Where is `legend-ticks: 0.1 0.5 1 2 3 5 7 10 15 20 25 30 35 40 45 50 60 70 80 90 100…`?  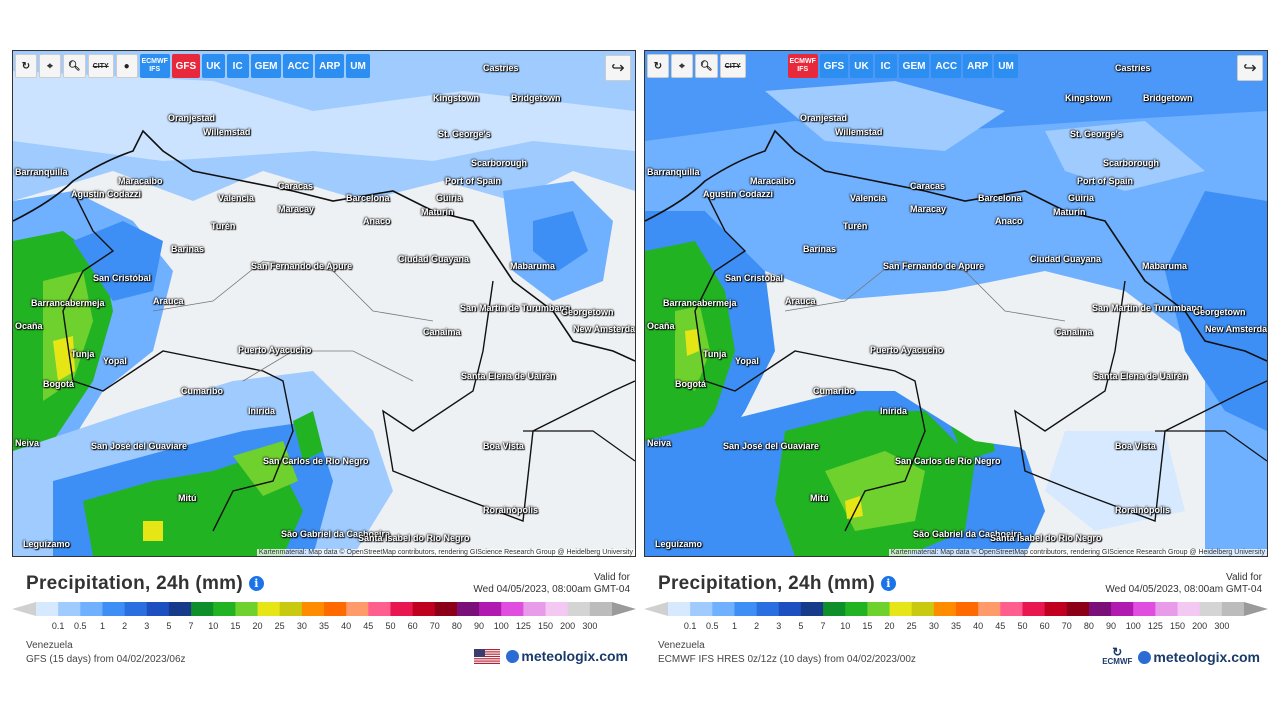
legend-ticks: 0.1 0.5 1 2 3 5 7 10 15 20 25 30 35 40 45 50 60 70 80 90 100… is located at coordinates (956, 627).